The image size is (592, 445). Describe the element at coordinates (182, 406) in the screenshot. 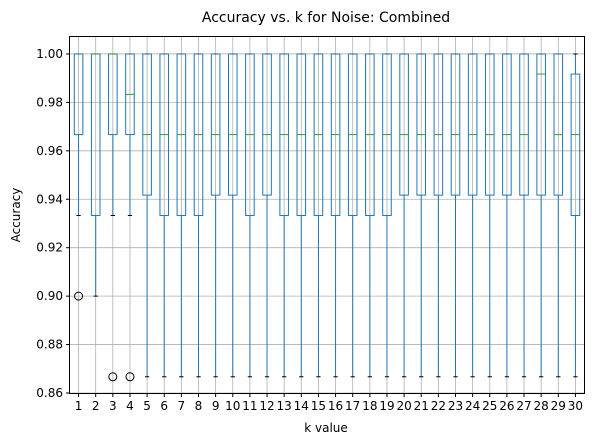

I see `x-tick-label: 7` at that location.